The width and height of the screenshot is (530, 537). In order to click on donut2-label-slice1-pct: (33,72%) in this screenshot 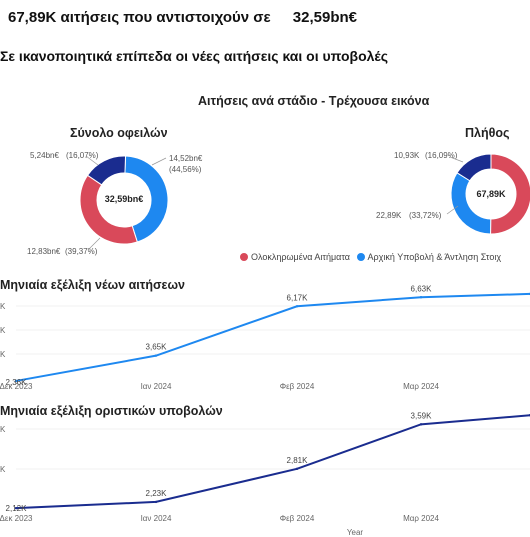, I will do `click(425, 215)`.